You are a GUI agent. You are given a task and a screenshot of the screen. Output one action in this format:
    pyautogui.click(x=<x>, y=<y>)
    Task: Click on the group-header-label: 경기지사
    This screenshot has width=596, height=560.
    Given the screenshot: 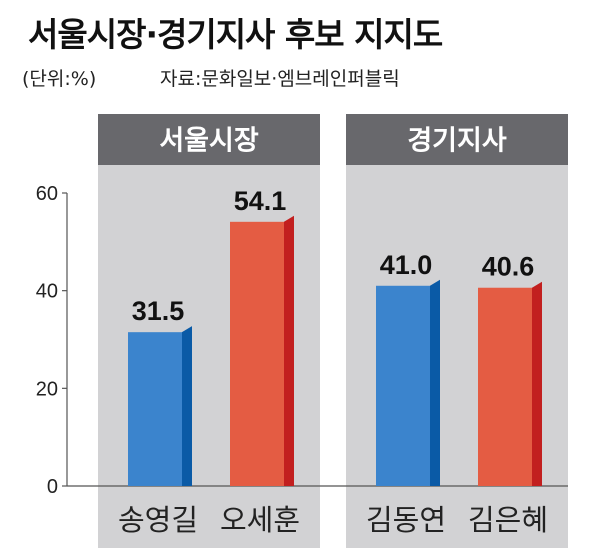 What is the action you would take?
    pyautogui.click(x=457, y=141)
    